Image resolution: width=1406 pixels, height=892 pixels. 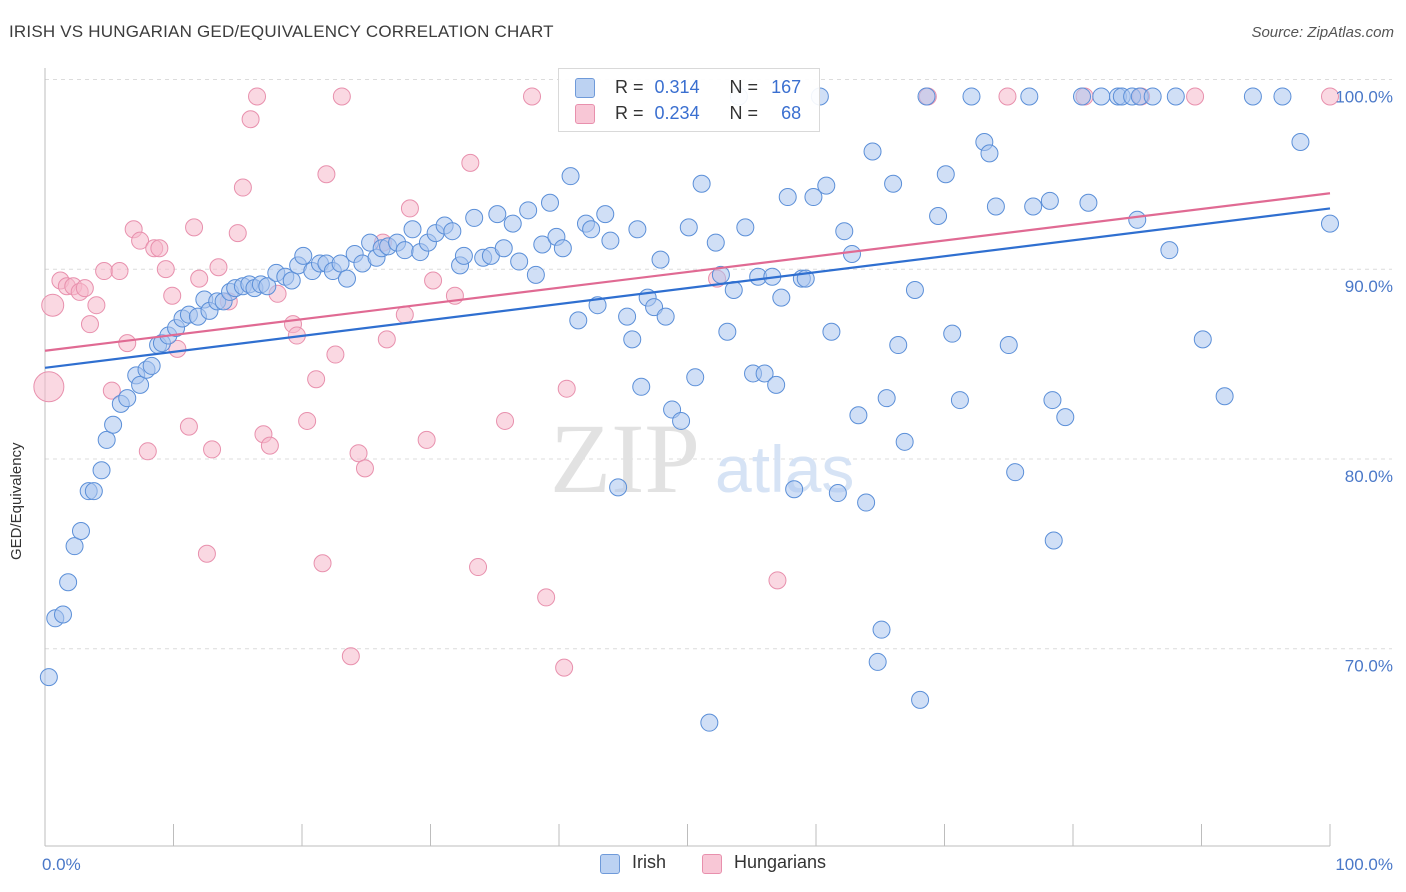 I want to click on irish-legend-swatch, so click(x=610, y=864).